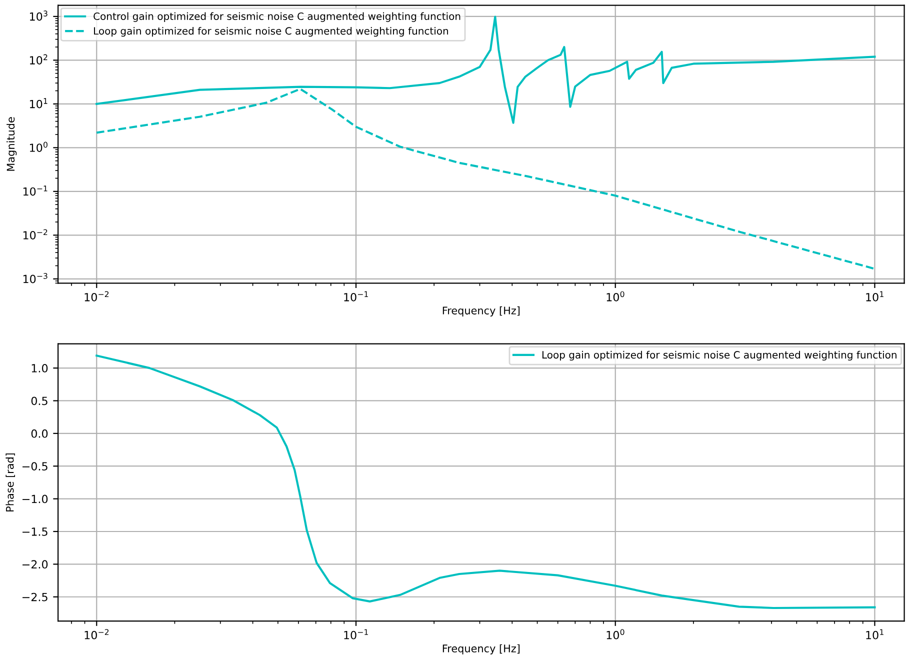 The image size is (907, 660). I want to click on y-tick-label: 0.0, so click(39, 433).